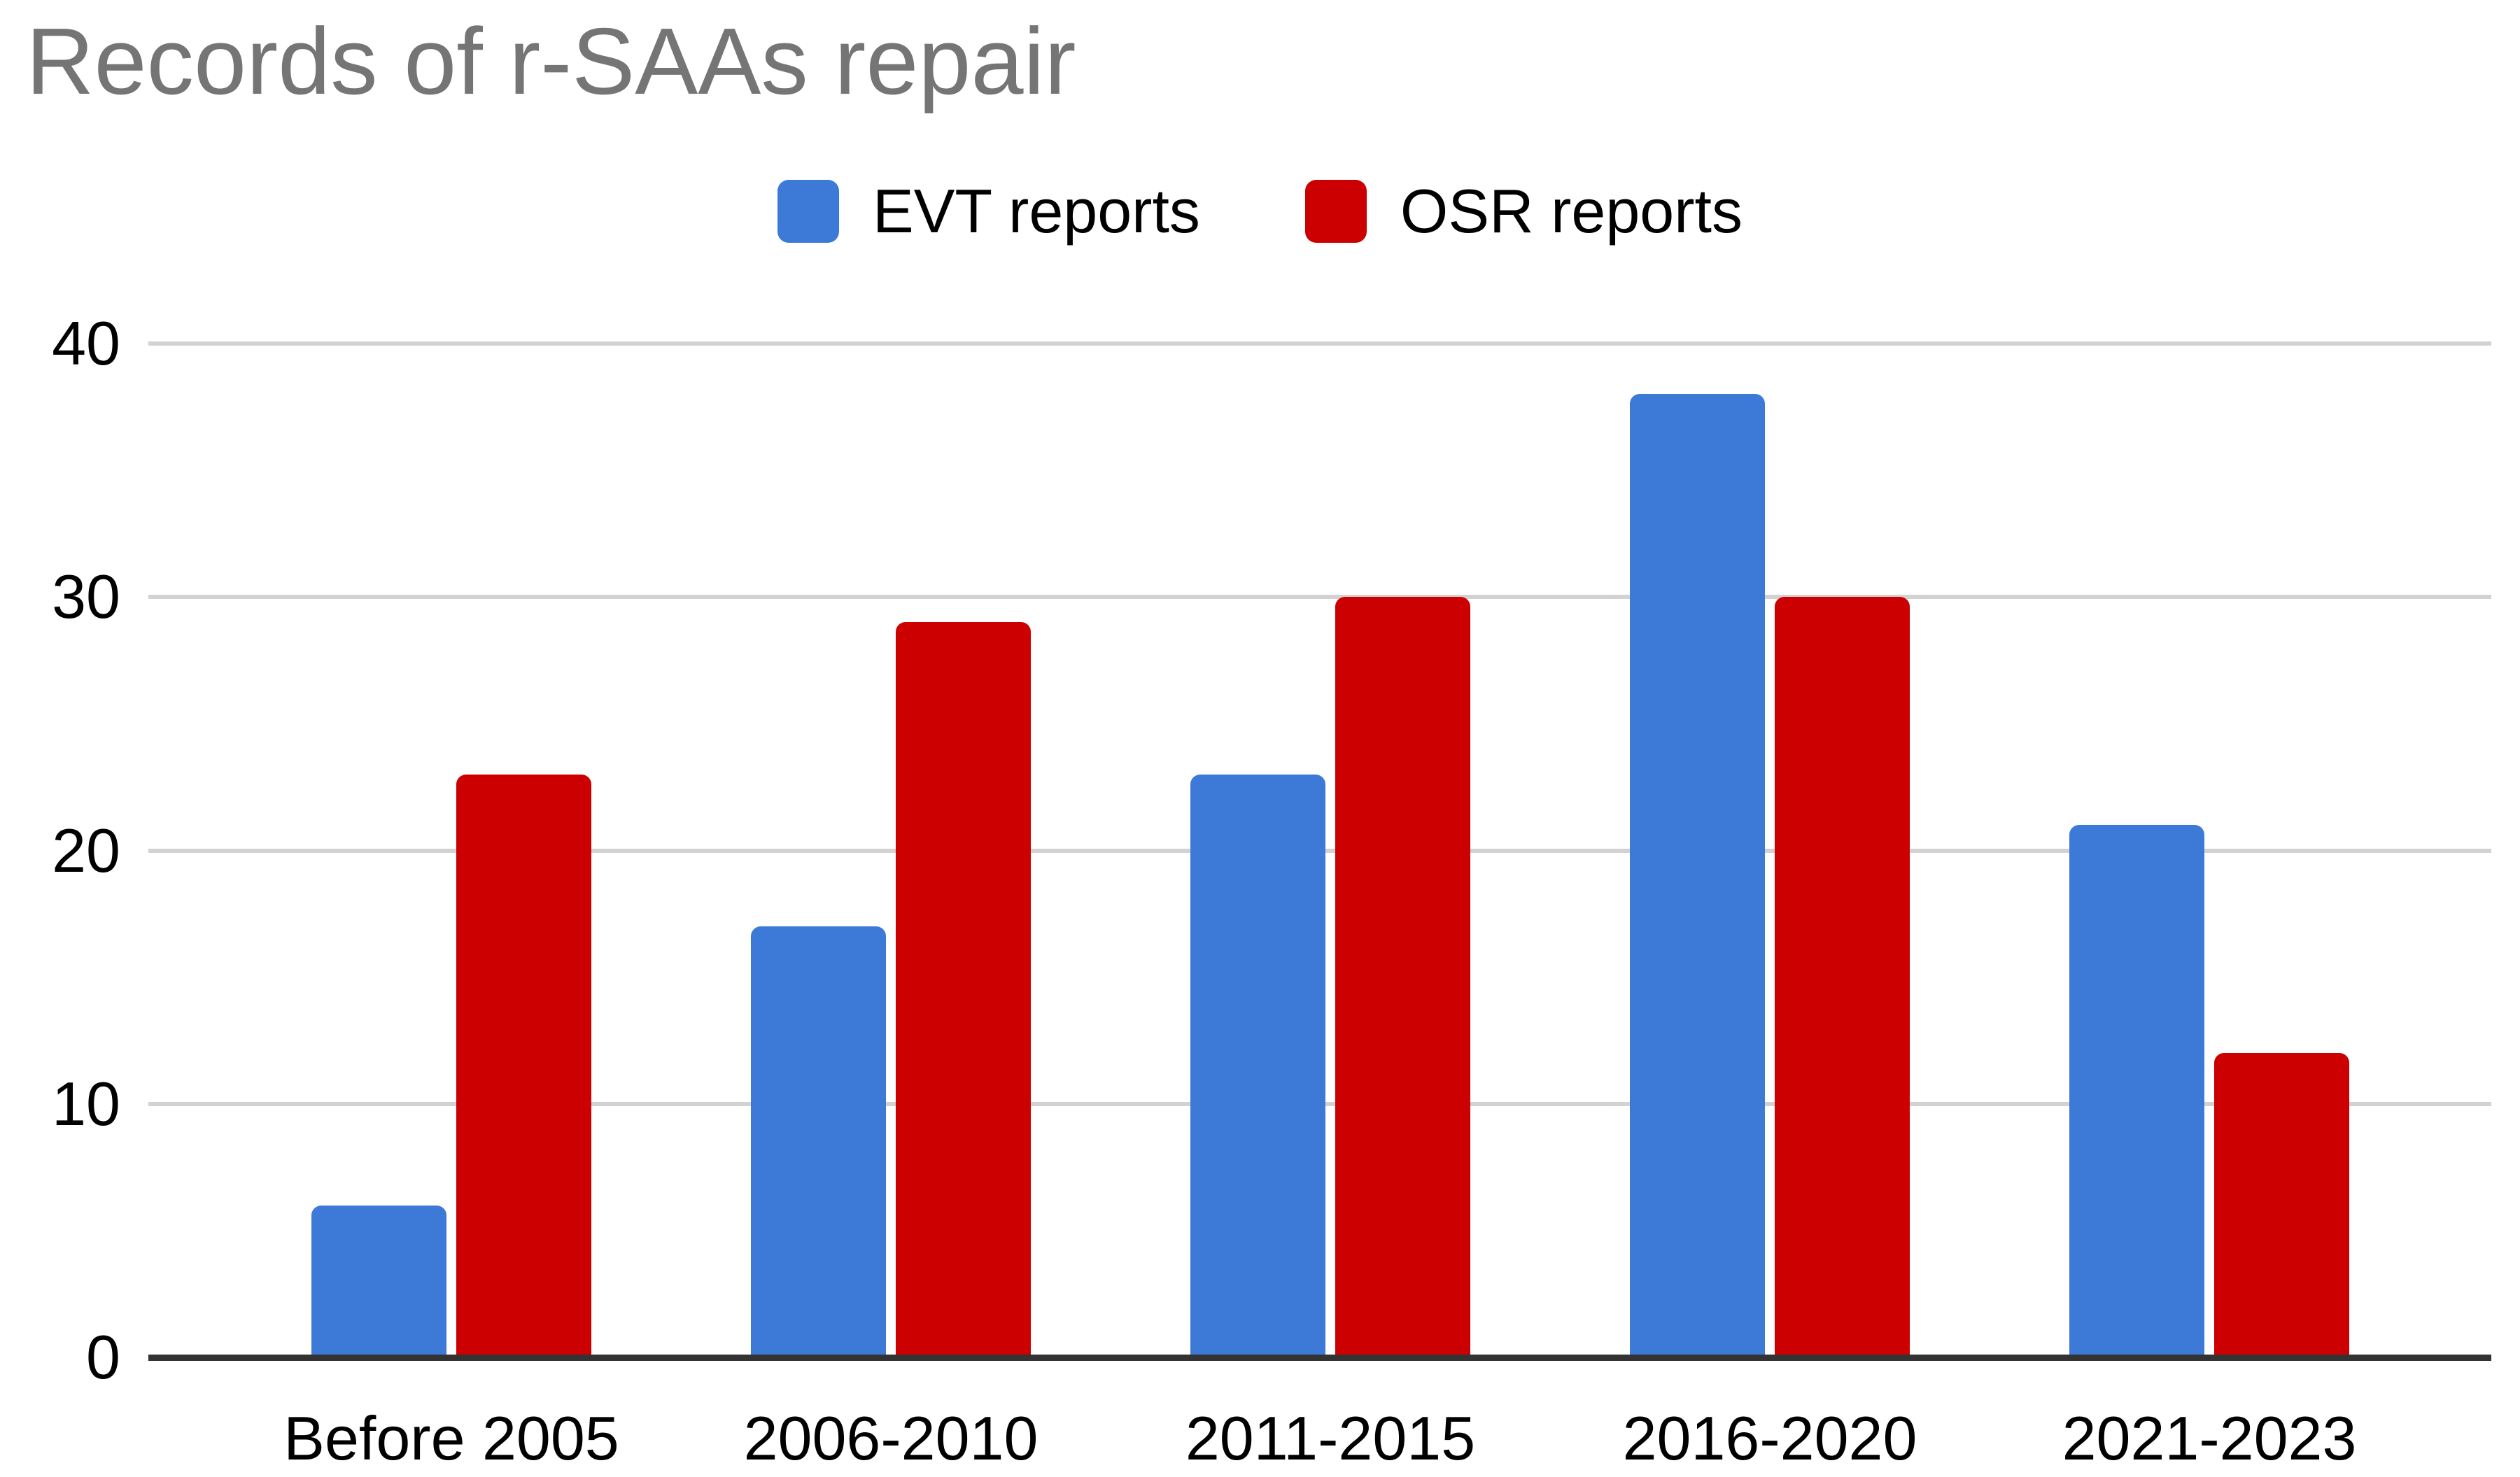  I want to click on y-axis-tick-label: 0, so click(103, 1357).